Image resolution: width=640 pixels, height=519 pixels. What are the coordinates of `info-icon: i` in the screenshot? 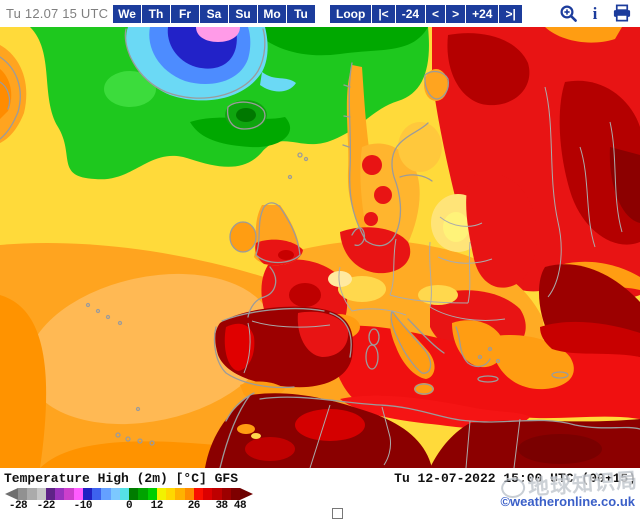 It's located at (595, 13).